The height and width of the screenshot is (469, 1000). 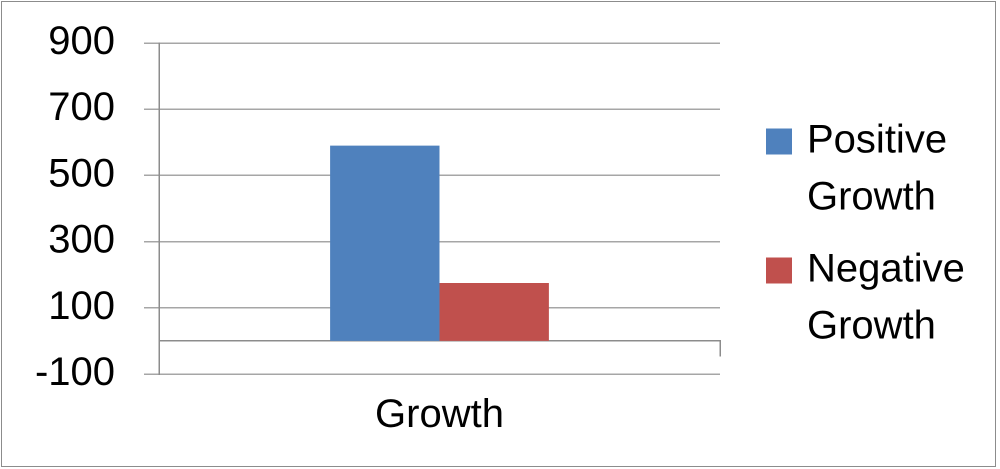 I want to click on y-tick-label: 700, so click(x=81, y=107).